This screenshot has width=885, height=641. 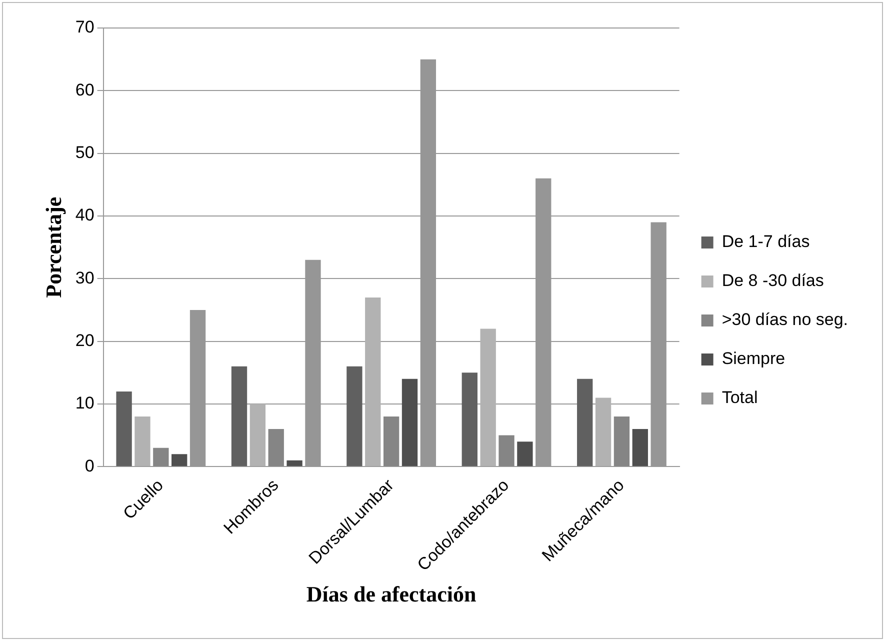 What do you see at coordinates (84, 152) in the screenshot?
I see `y-tick-label: 50` at bounding box center [84, 152].